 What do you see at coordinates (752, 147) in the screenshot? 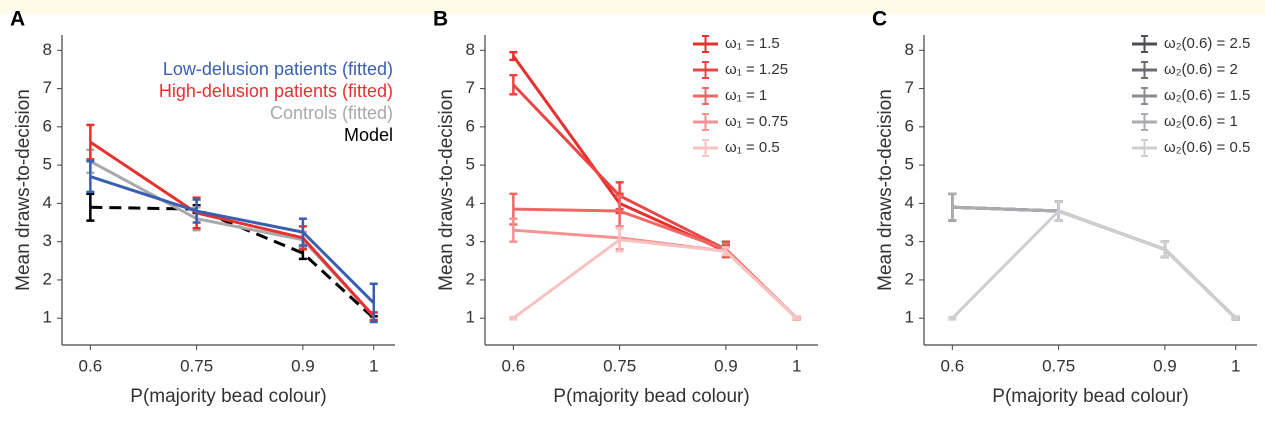
I see `legend-label: ω₁ = 0.5` at bounding box center [752, 147].